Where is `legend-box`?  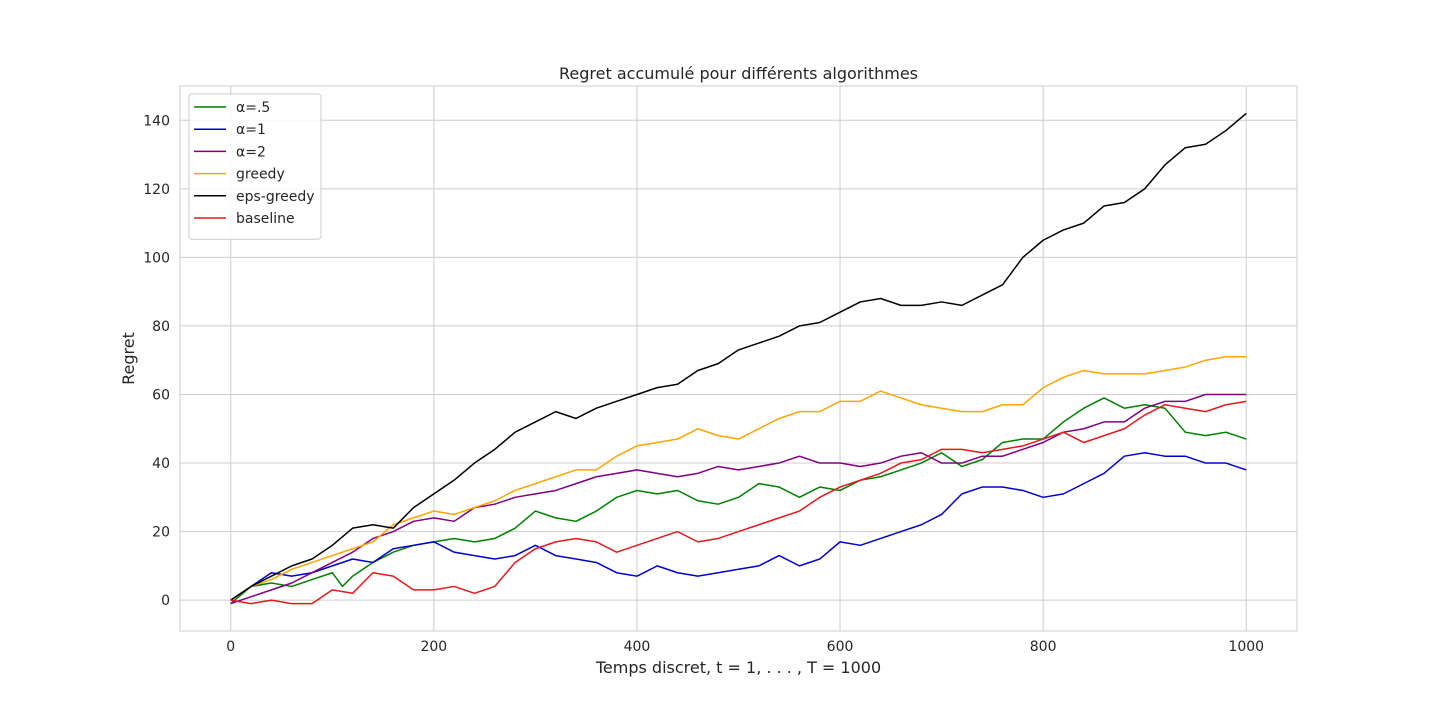 legend-box is located at coordinates (255, 166).